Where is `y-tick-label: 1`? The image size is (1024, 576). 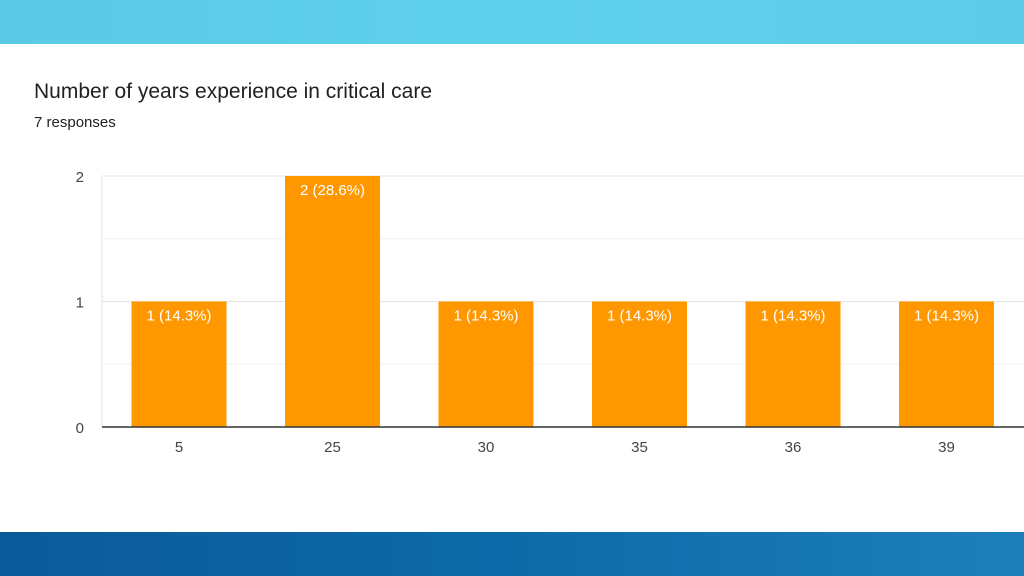
y-tick-label: 1 is located at coordinates (80, 303).